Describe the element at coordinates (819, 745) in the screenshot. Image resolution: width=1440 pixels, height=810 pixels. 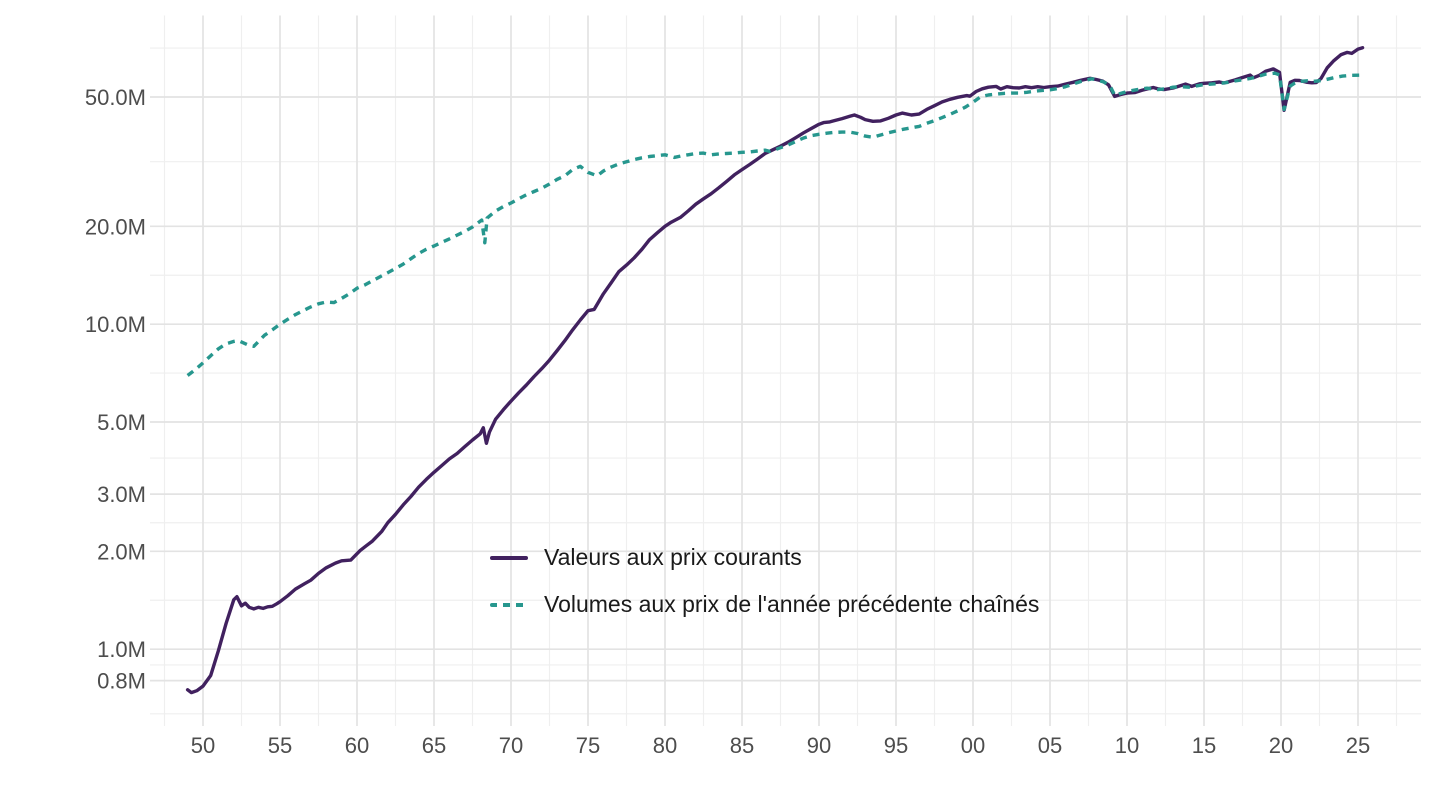
I see `x-axis-tick-label: 90` at that location.